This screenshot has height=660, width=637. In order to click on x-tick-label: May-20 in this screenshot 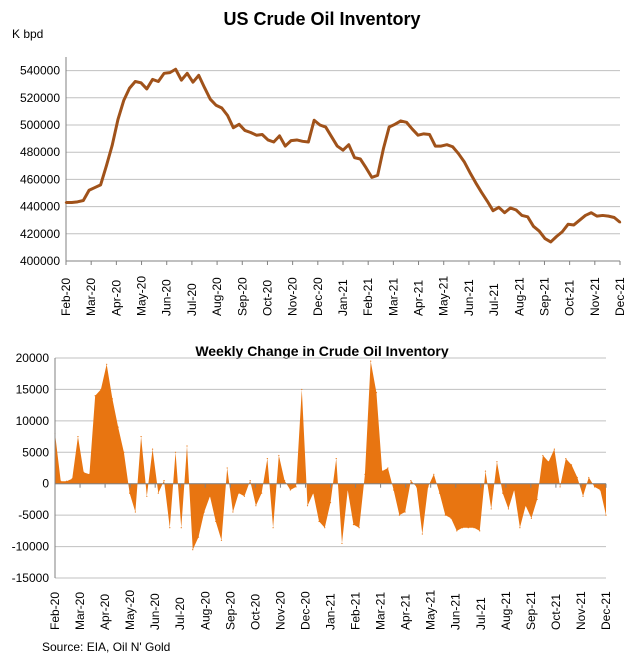, I will do `click(142, 296)`.